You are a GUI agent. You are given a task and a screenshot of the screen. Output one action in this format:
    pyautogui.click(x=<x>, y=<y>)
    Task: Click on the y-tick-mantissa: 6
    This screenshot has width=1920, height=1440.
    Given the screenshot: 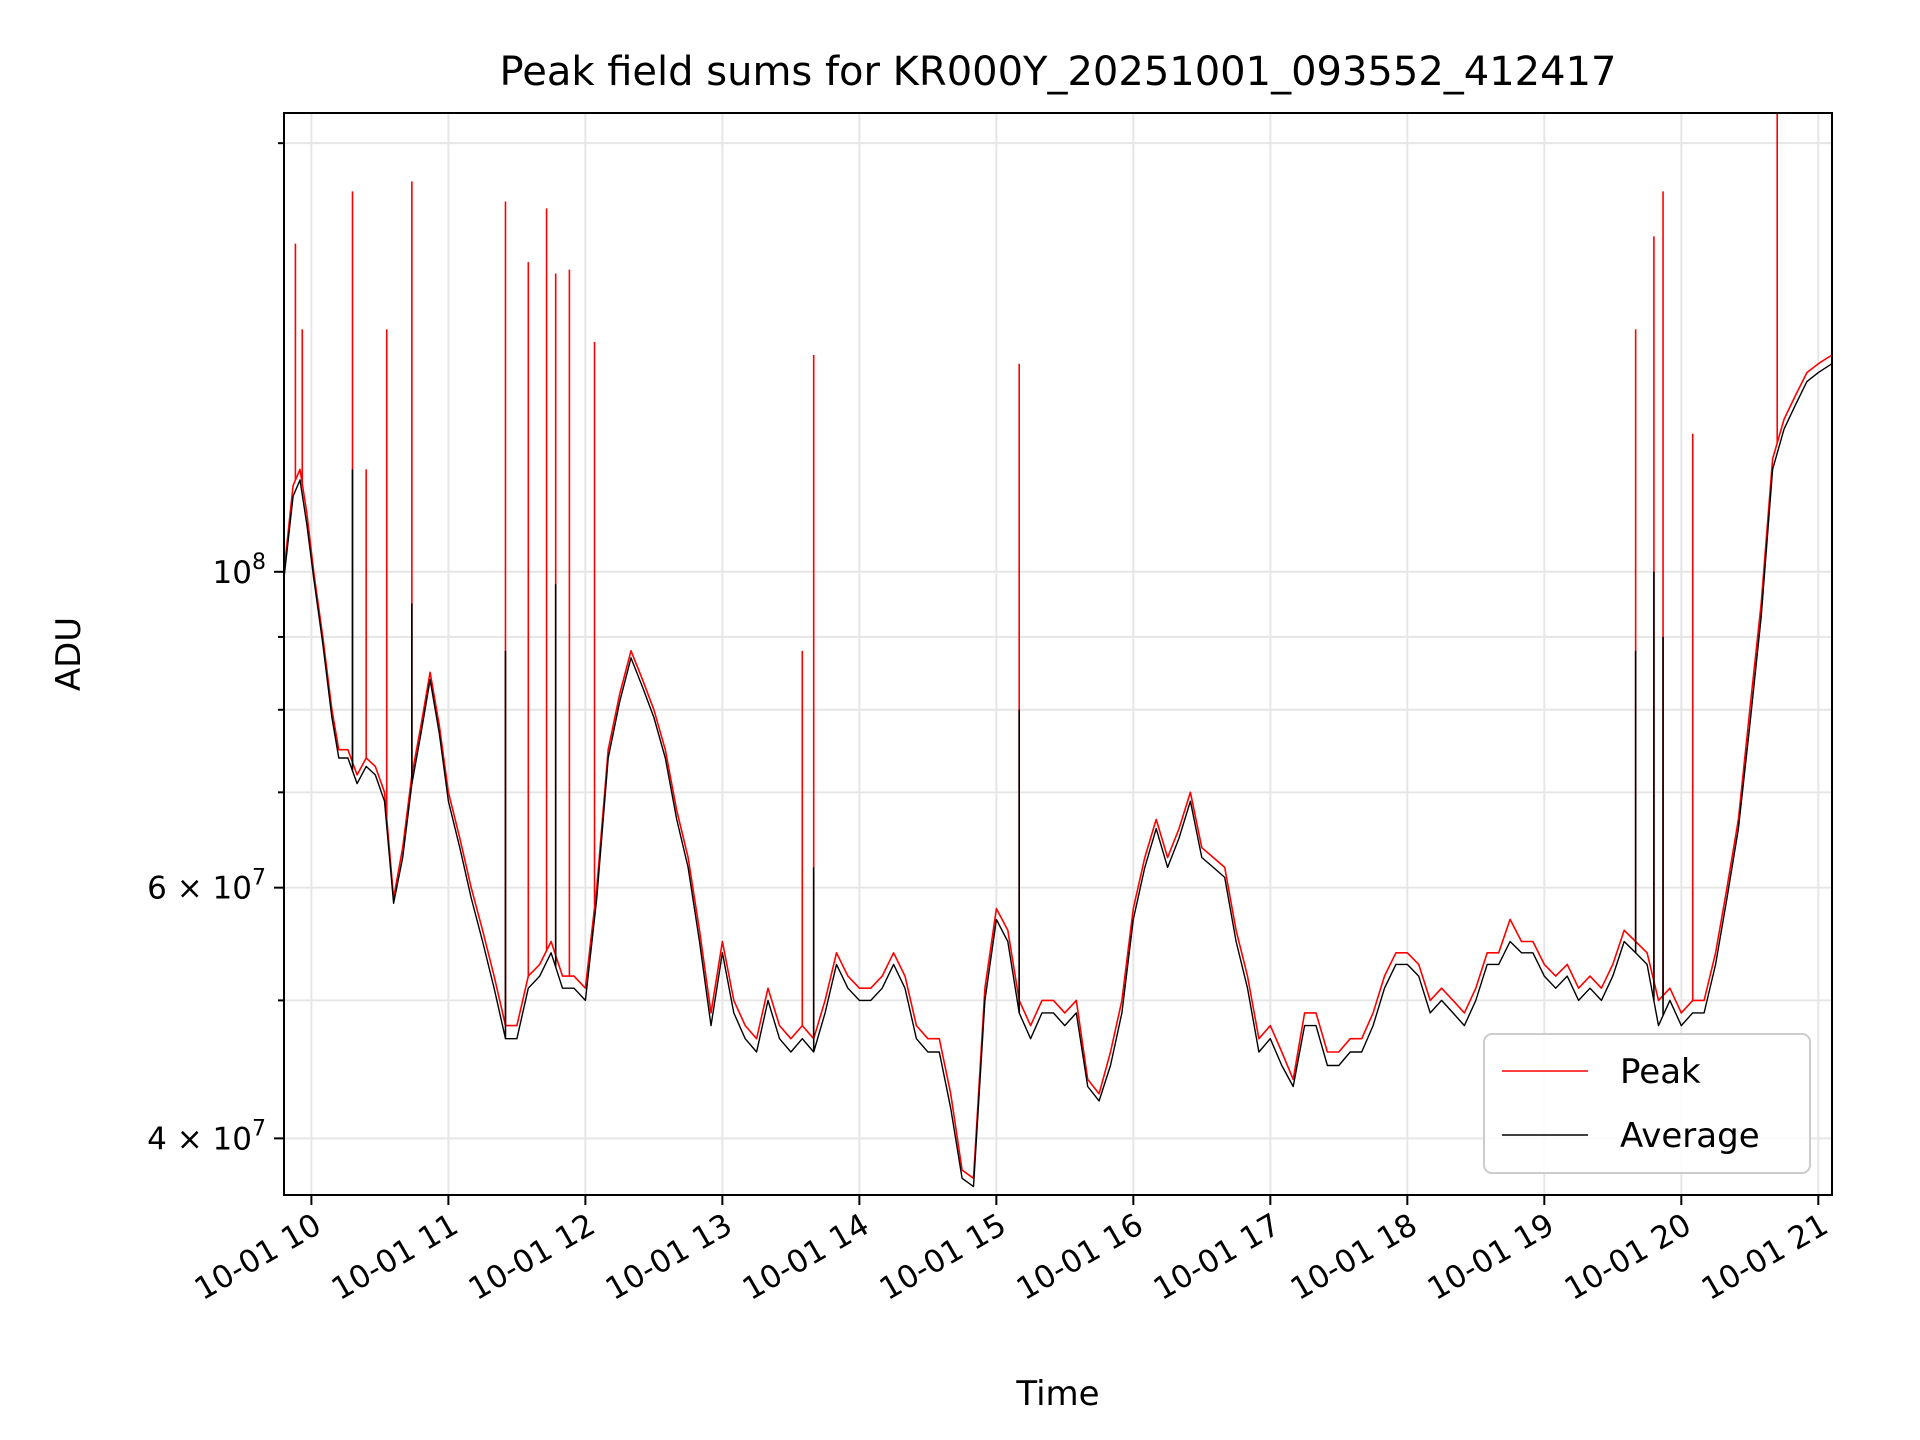 What is the action you would take?
    pyautogui.click(x=157, y=889)
    